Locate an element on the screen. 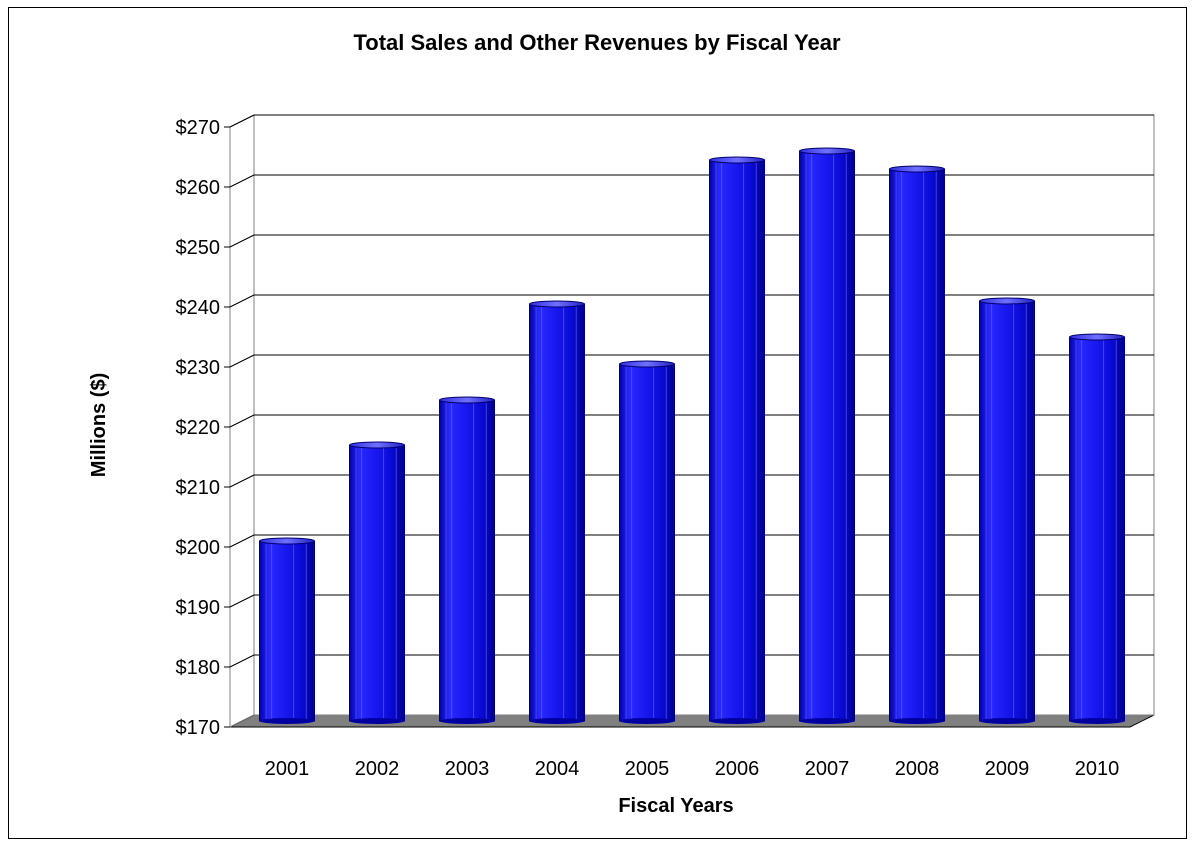 This screenshot has height=846, width=1195. x-tick-label: 2006 is located at coordinates (737, 769).